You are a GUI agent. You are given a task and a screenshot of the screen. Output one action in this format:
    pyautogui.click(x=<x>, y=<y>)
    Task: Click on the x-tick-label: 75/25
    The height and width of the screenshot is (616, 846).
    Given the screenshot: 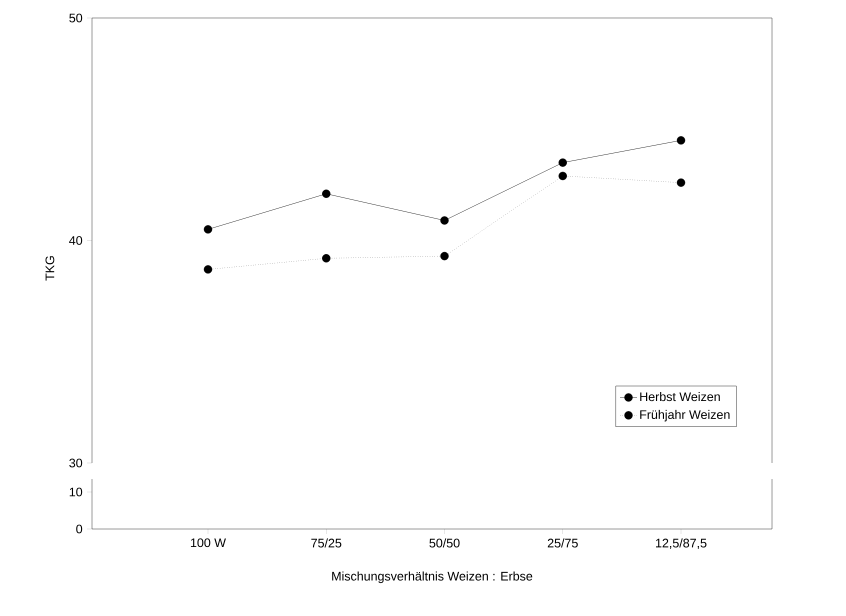 What is the action you would take?
    pyautogui.click(x=326, y=543)
    